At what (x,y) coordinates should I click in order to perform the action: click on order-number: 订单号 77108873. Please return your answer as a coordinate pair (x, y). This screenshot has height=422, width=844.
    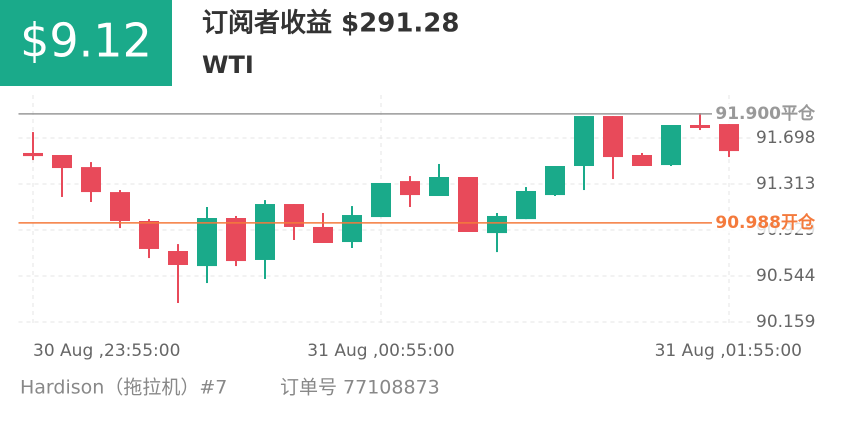
    Looking at the image, I should click on (360, 388).